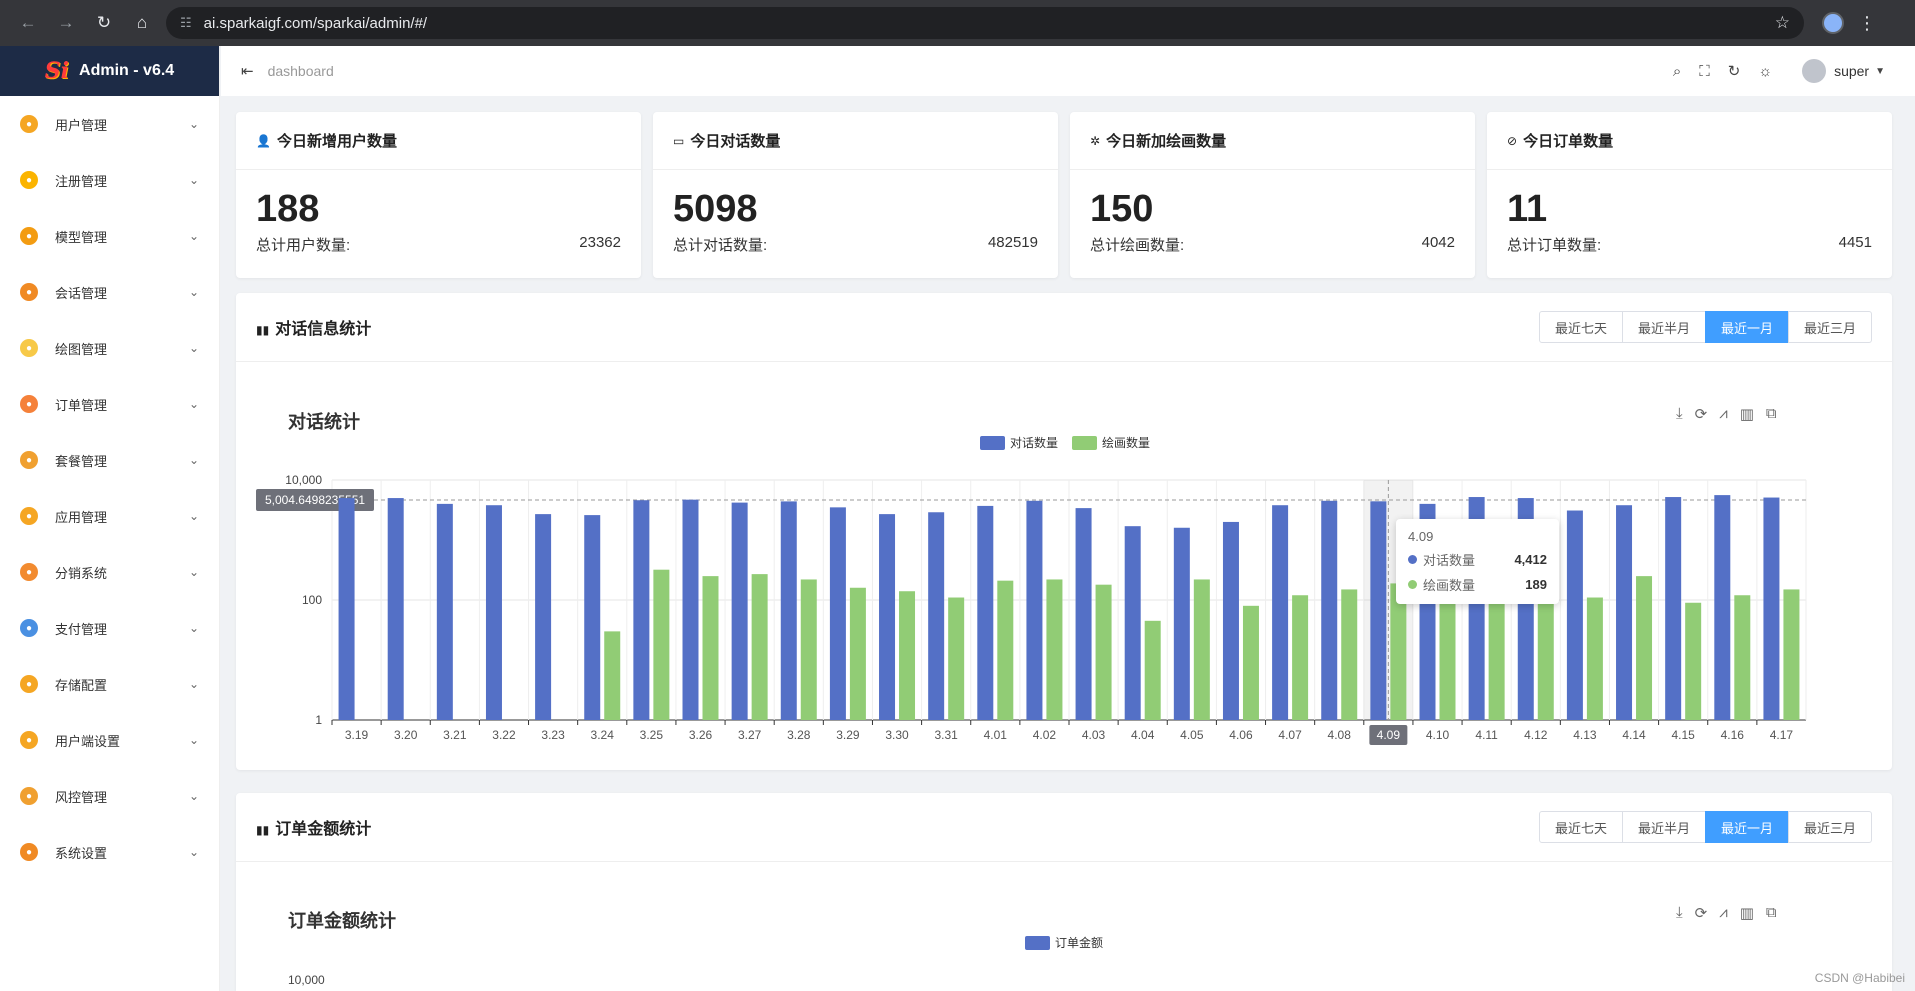 This screenshot has height=991, width=1915. I want to click on x-tick-label: 4.14, so click(1634, 735).